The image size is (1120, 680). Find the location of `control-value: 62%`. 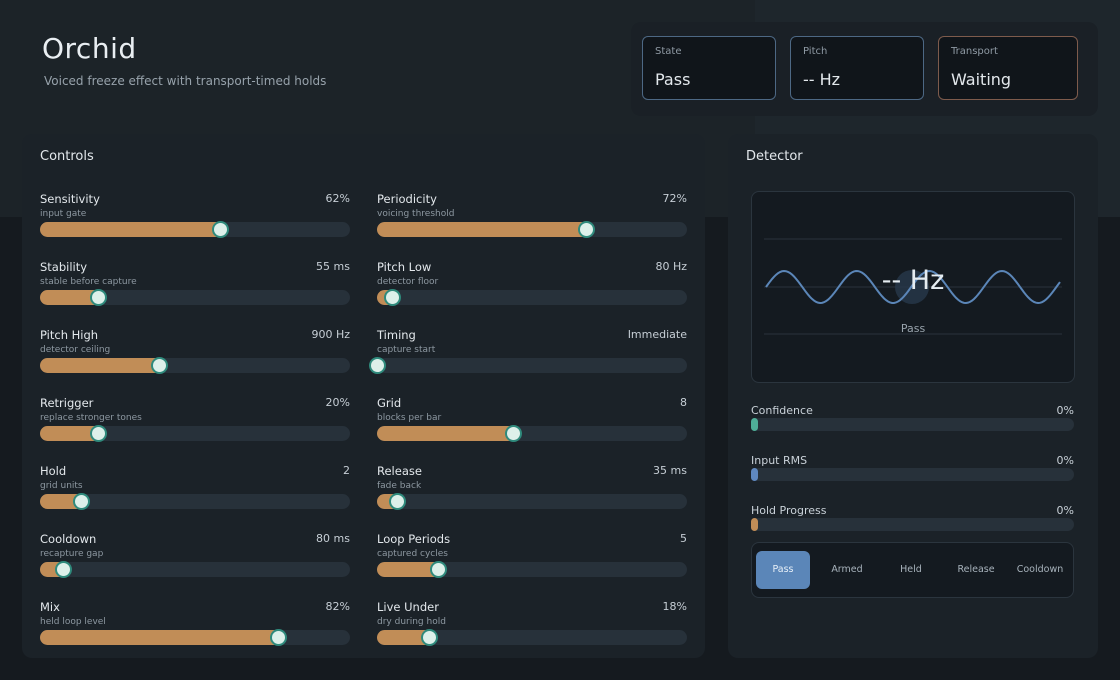

control-value: 62% is located at coordinates (337, 198).